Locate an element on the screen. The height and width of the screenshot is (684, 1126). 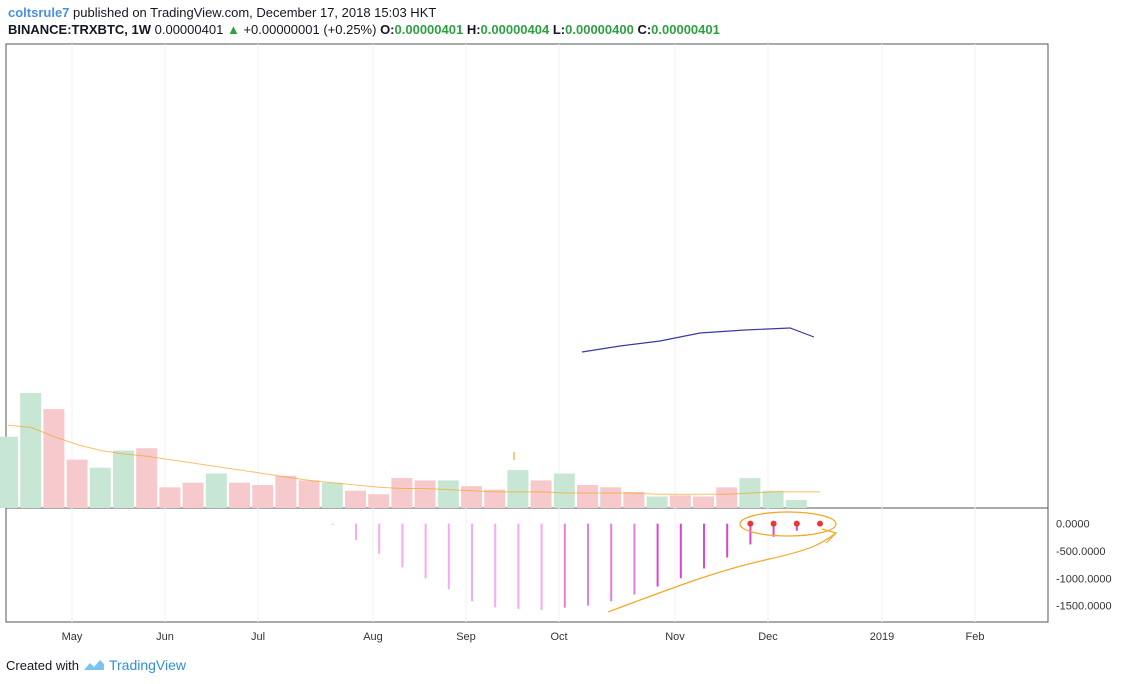
histogram-tick-label: -500.0000 is located at coordinates (1081, 552).